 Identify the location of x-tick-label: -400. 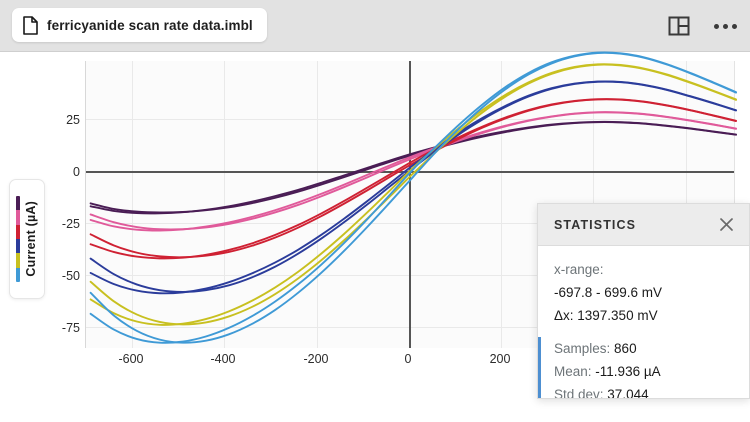
(223, 359).